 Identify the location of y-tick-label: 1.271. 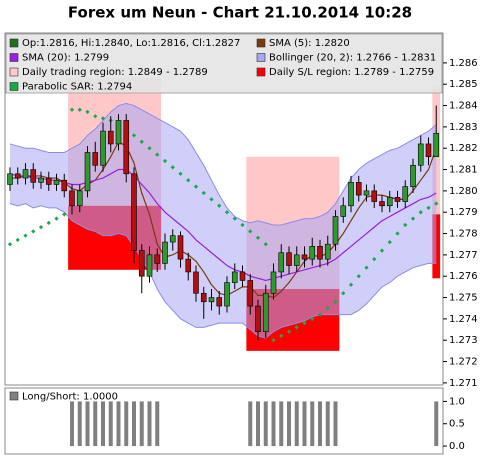
(463, 383).